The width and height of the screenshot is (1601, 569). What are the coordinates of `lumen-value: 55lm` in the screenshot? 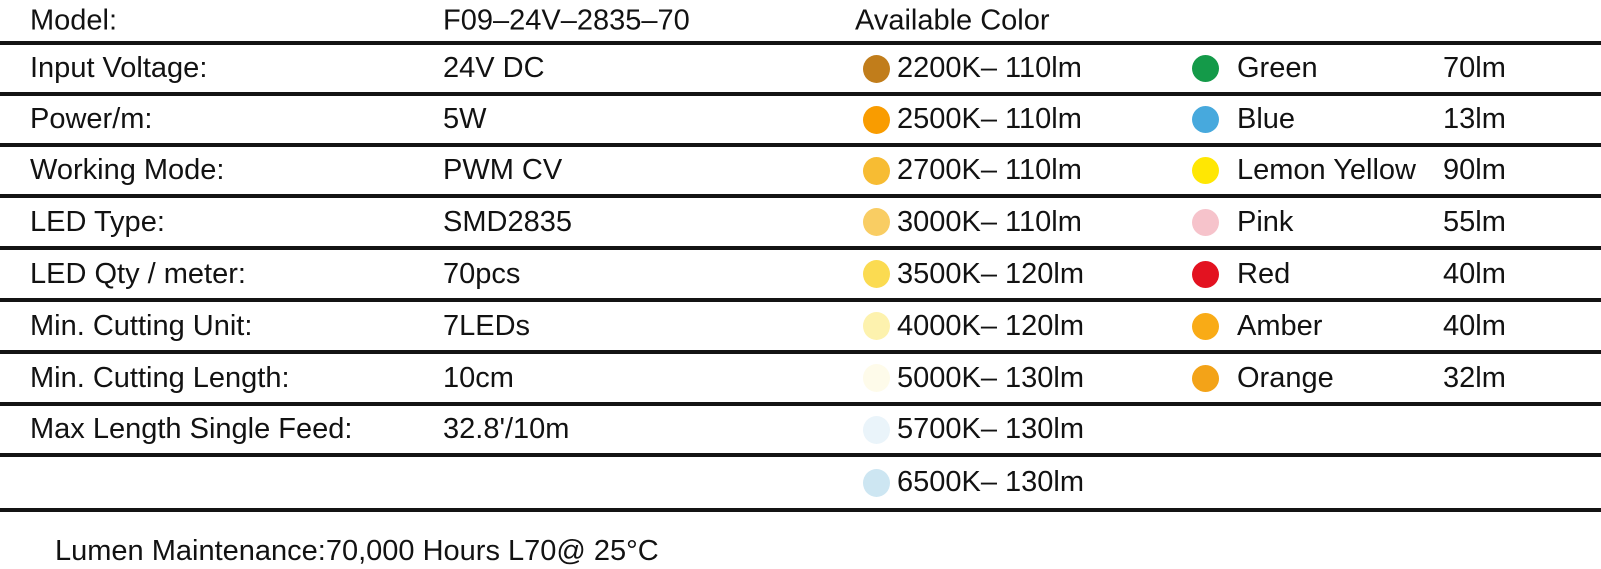 It's located at (1474, 221).